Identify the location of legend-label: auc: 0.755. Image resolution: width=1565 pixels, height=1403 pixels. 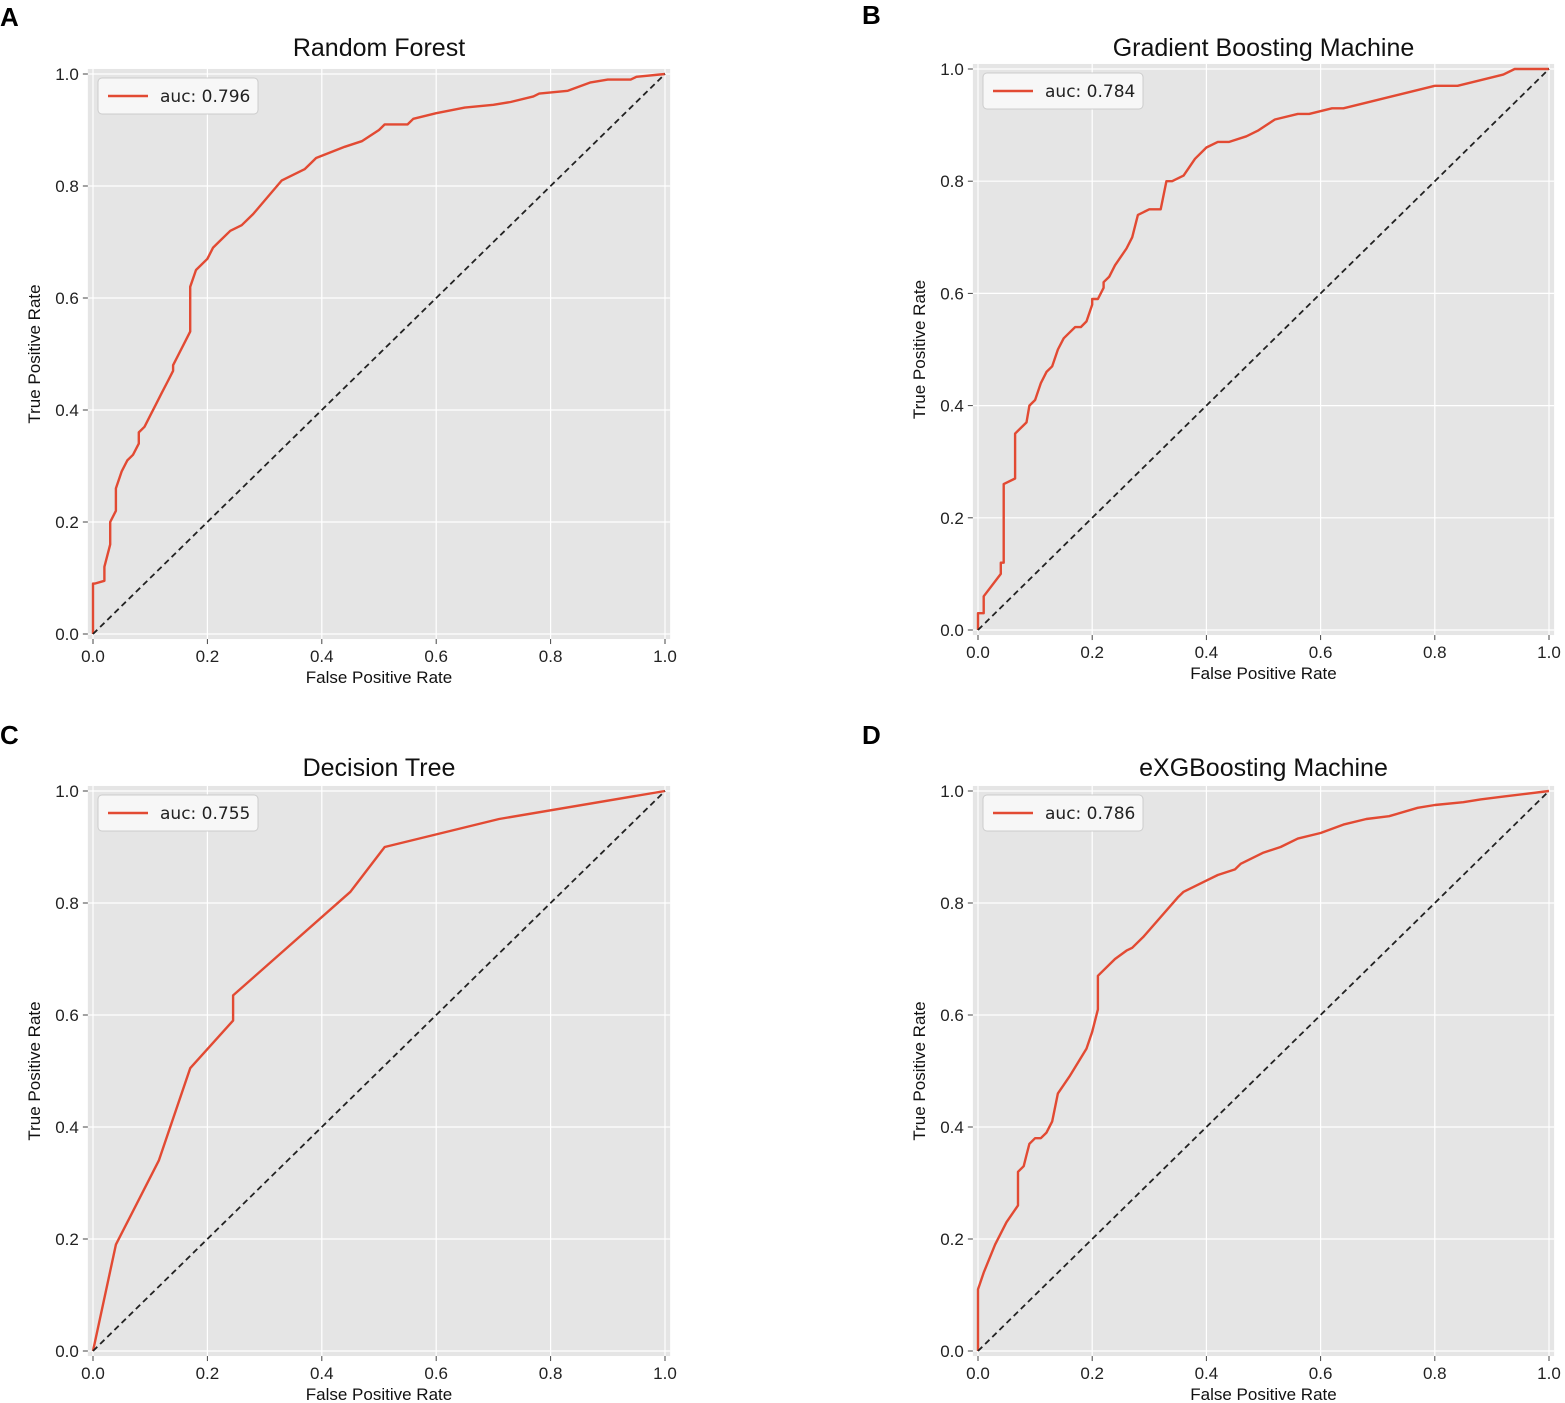
(205, 814).